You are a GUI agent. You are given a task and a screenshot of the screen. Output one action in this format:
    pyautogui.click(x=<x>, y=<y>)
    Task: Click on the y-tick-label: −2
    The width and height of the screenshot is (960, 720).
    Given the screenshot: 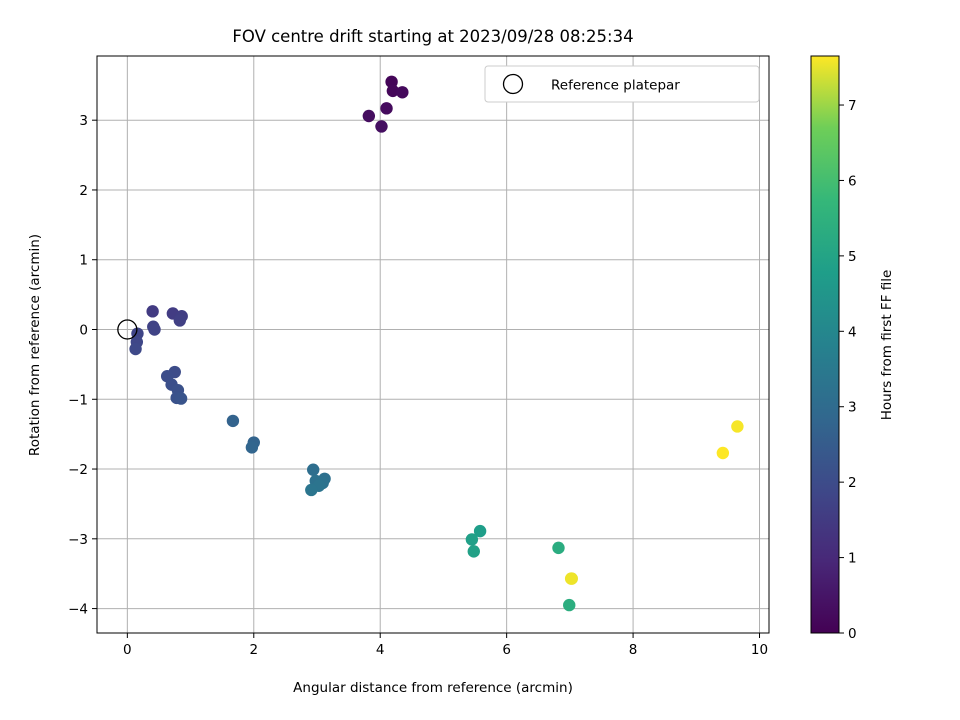 What is the action you would take?
    pyautogui.click(x=78, y=470)
    